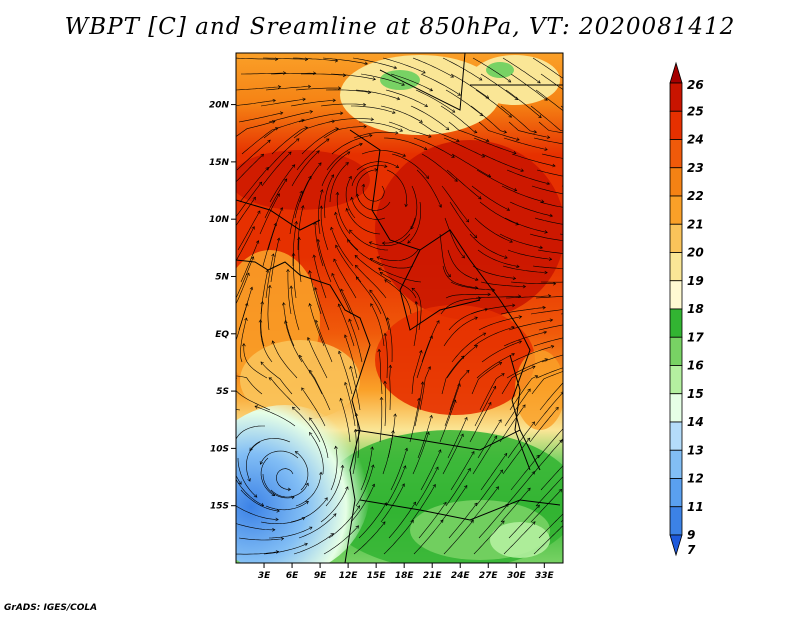  Describe the element at coordinates (695, 111) in the screenshot. I see `colorbar-label: 25` at that location.